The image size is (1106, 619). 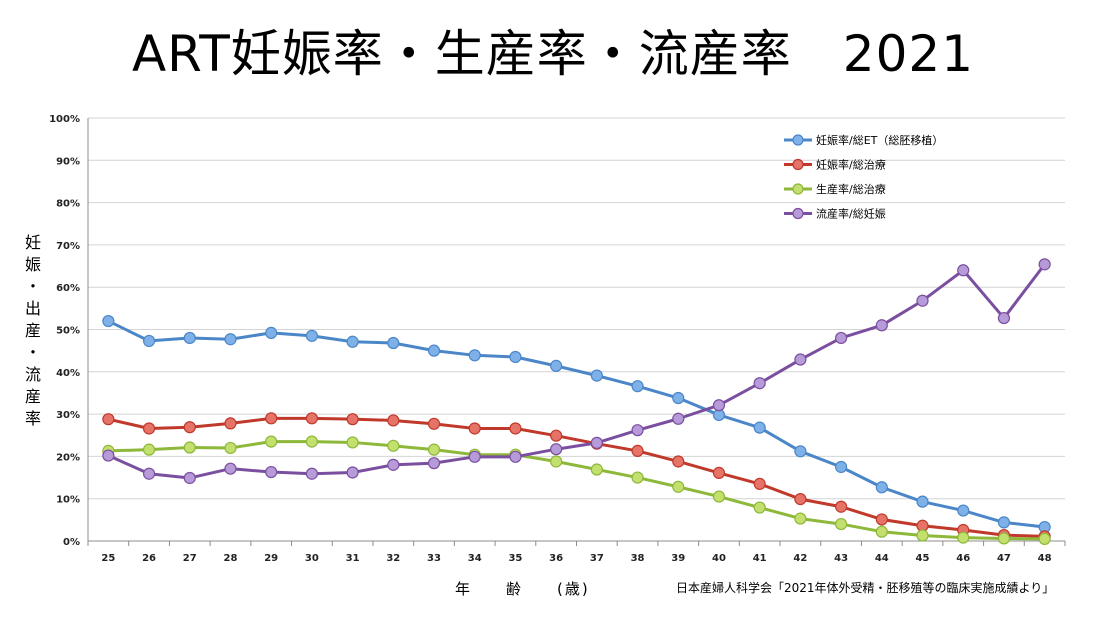 What do you see at coordinates (32, 352) in the screenshot?
I see `y-axis-label-char: ・` at bounding box center [32, 352].